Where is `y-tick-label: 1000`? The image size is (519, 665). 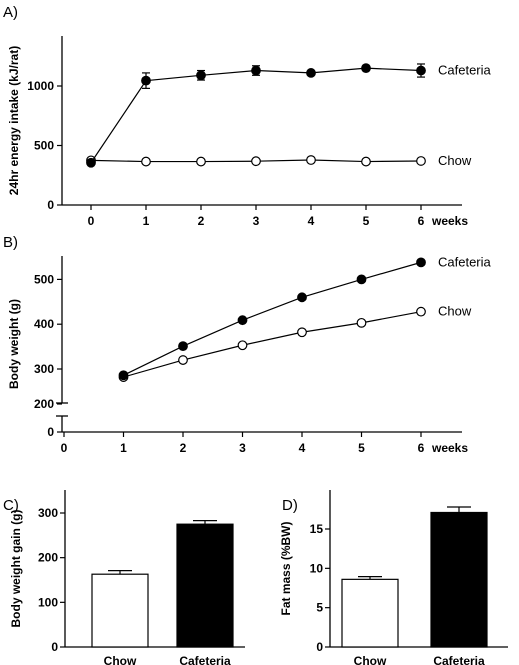 y-tick-label: 1000 is located at coordinates (40, 86).